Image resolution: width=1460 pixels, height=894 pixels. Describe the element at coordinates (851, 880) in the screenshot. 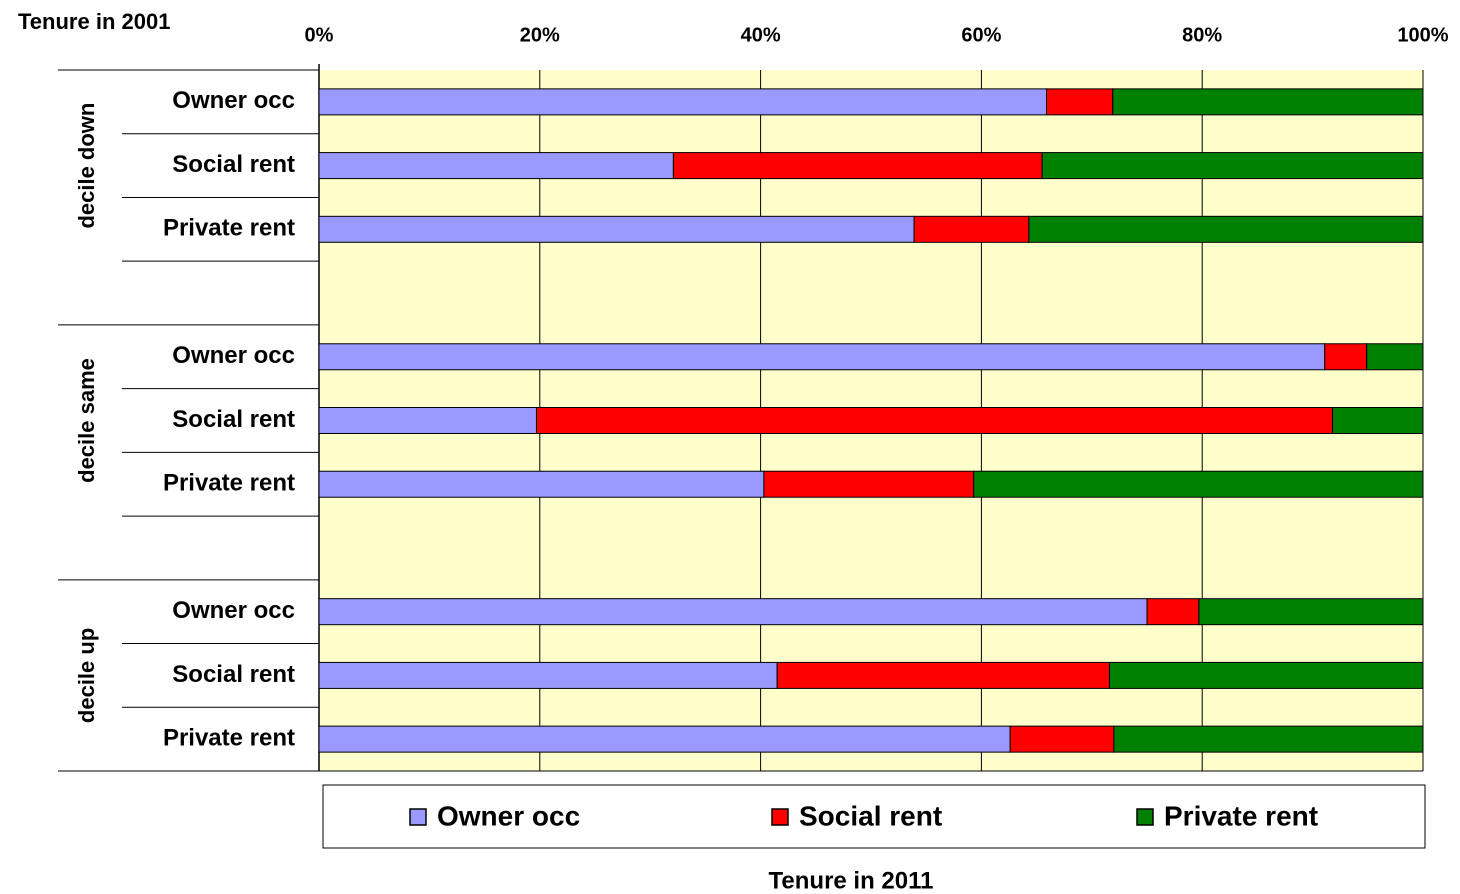

I see `x-axis-title: Tenure in 2011` at that location.